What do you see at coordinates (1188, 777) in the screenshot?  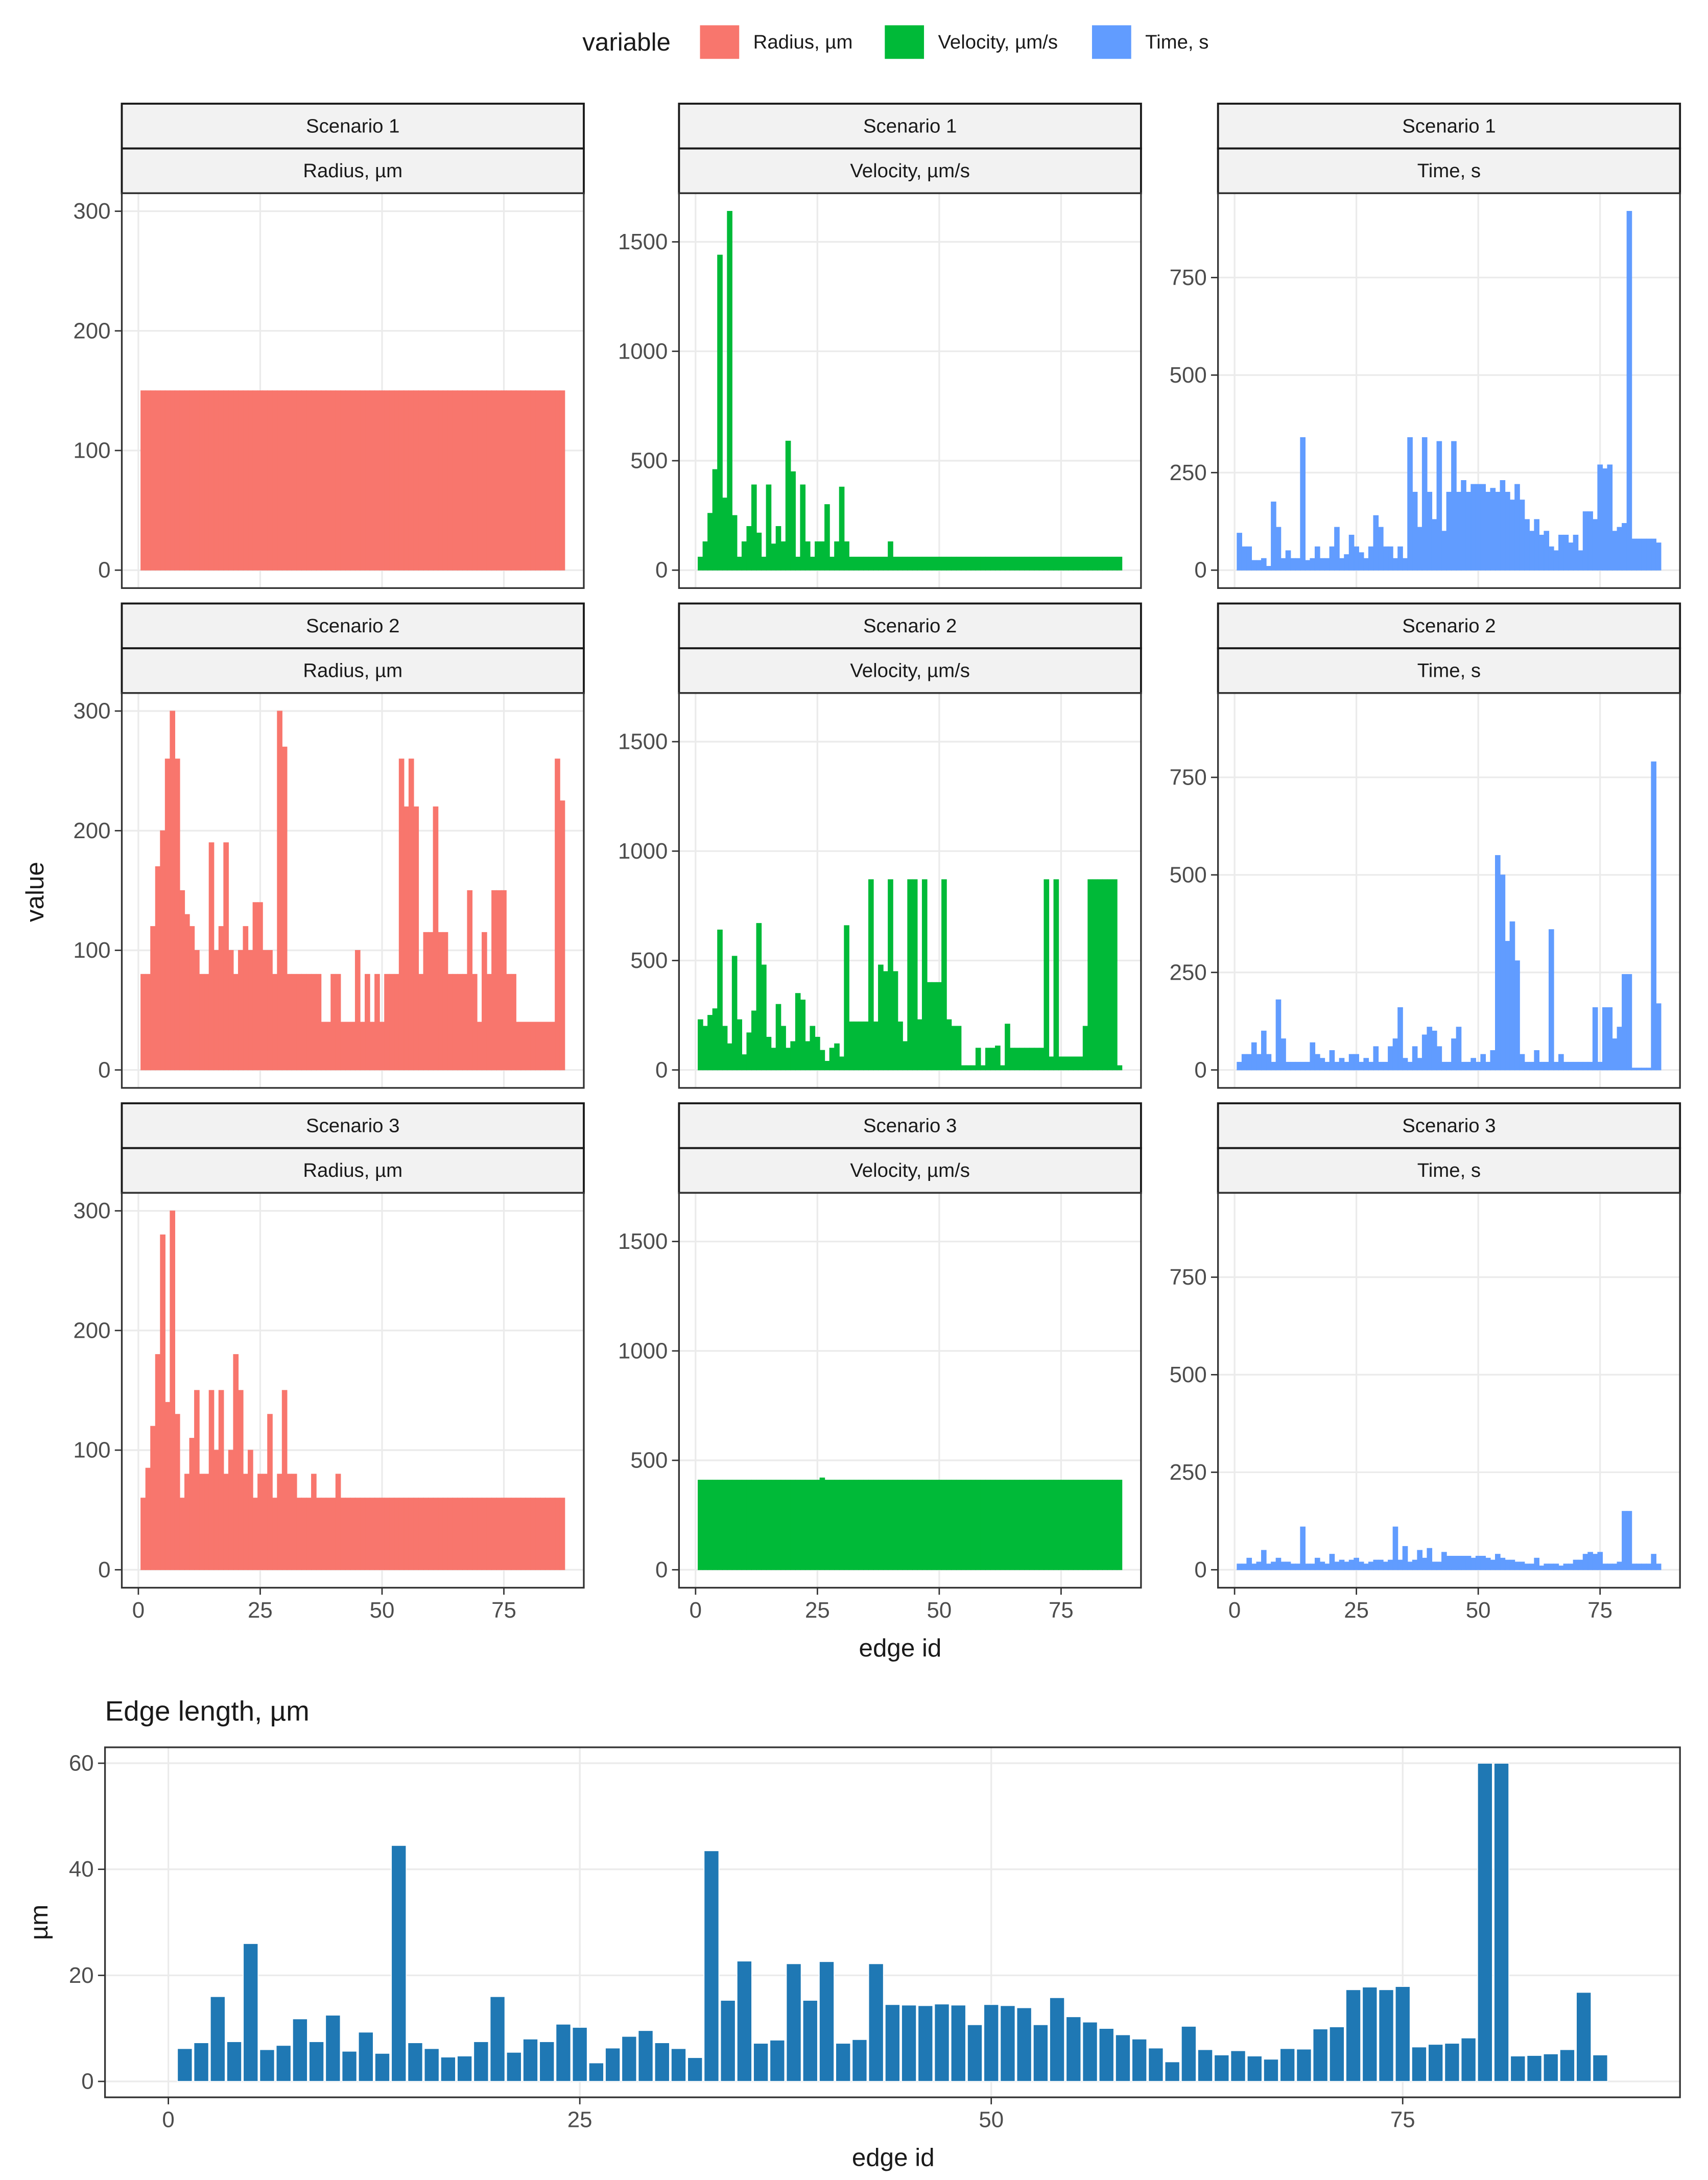 I see `y-tick-label: 750` at bounding box center [1188, 777].